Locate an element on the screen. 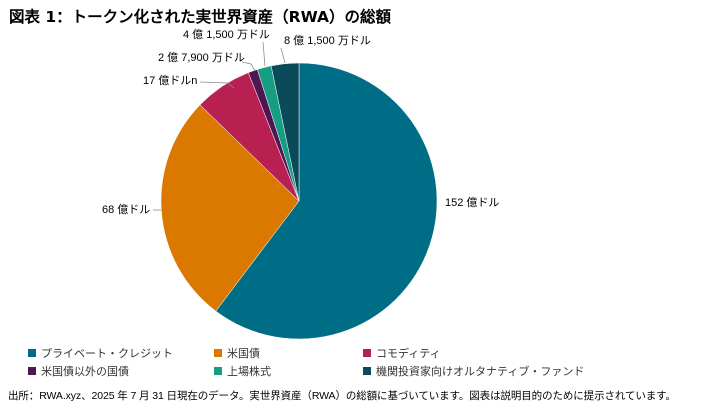 This screenshot has width=702, height=416. legend-label: コモディティ is located at coordinates (408, 353).